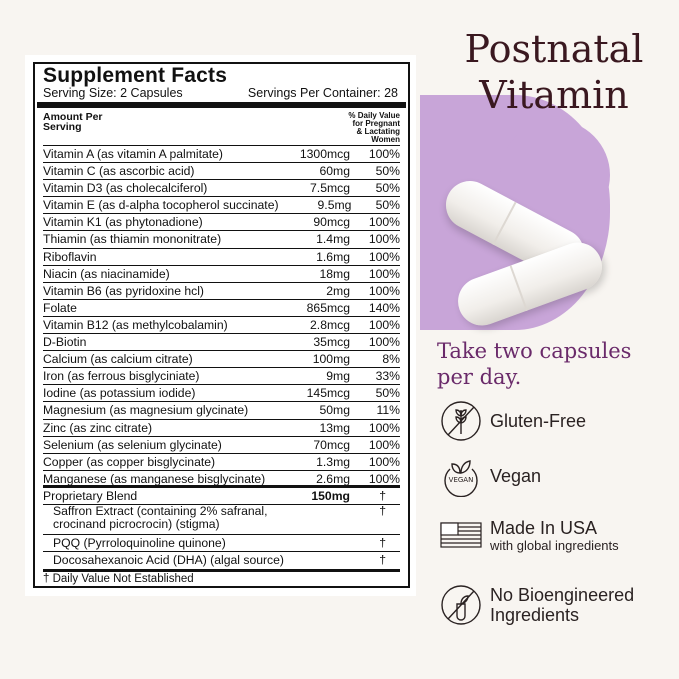  Describe the element at coordinates (333, 461) in the screenshot. I see `nutrient-amount: 1.3mg` at that location.